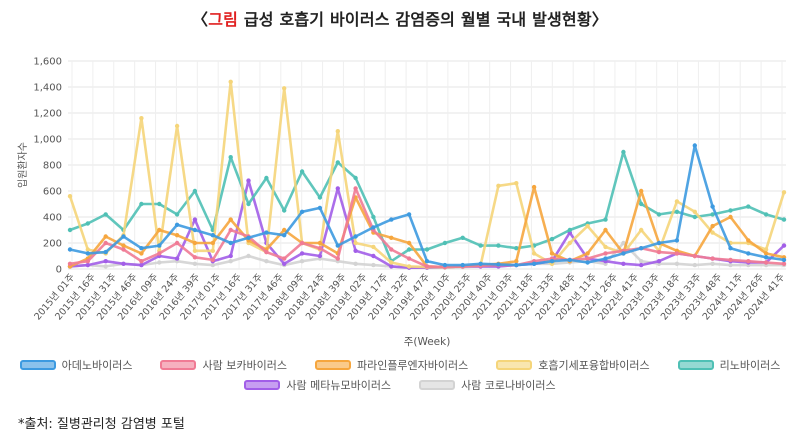  I want to click on y-tick-label: 400, so click(52, 218).